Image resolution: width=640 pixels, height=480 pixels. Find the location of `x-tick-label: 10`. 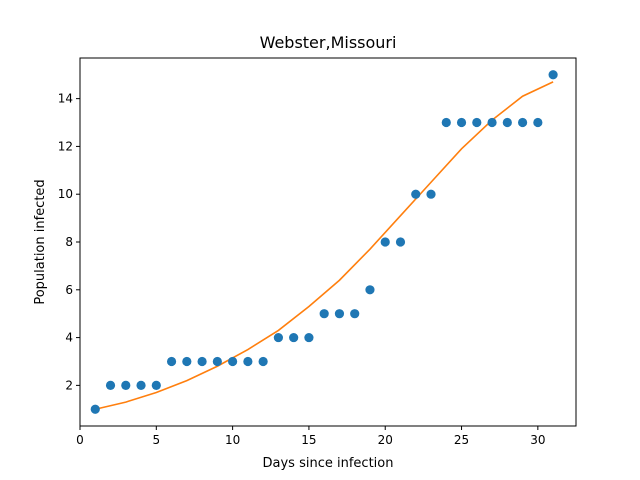

x-tick-label: 10 is located at coordinates (232, 440).